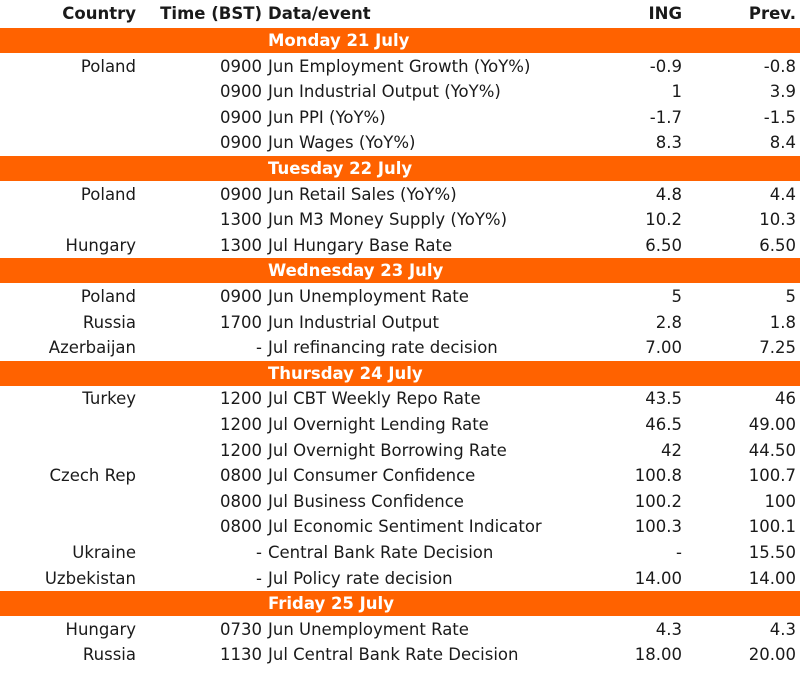  What do you see at coordinates (772, 655) in the screenshot?
I see `previous-value-cell: 20.00` at bounding box center [772, 655].